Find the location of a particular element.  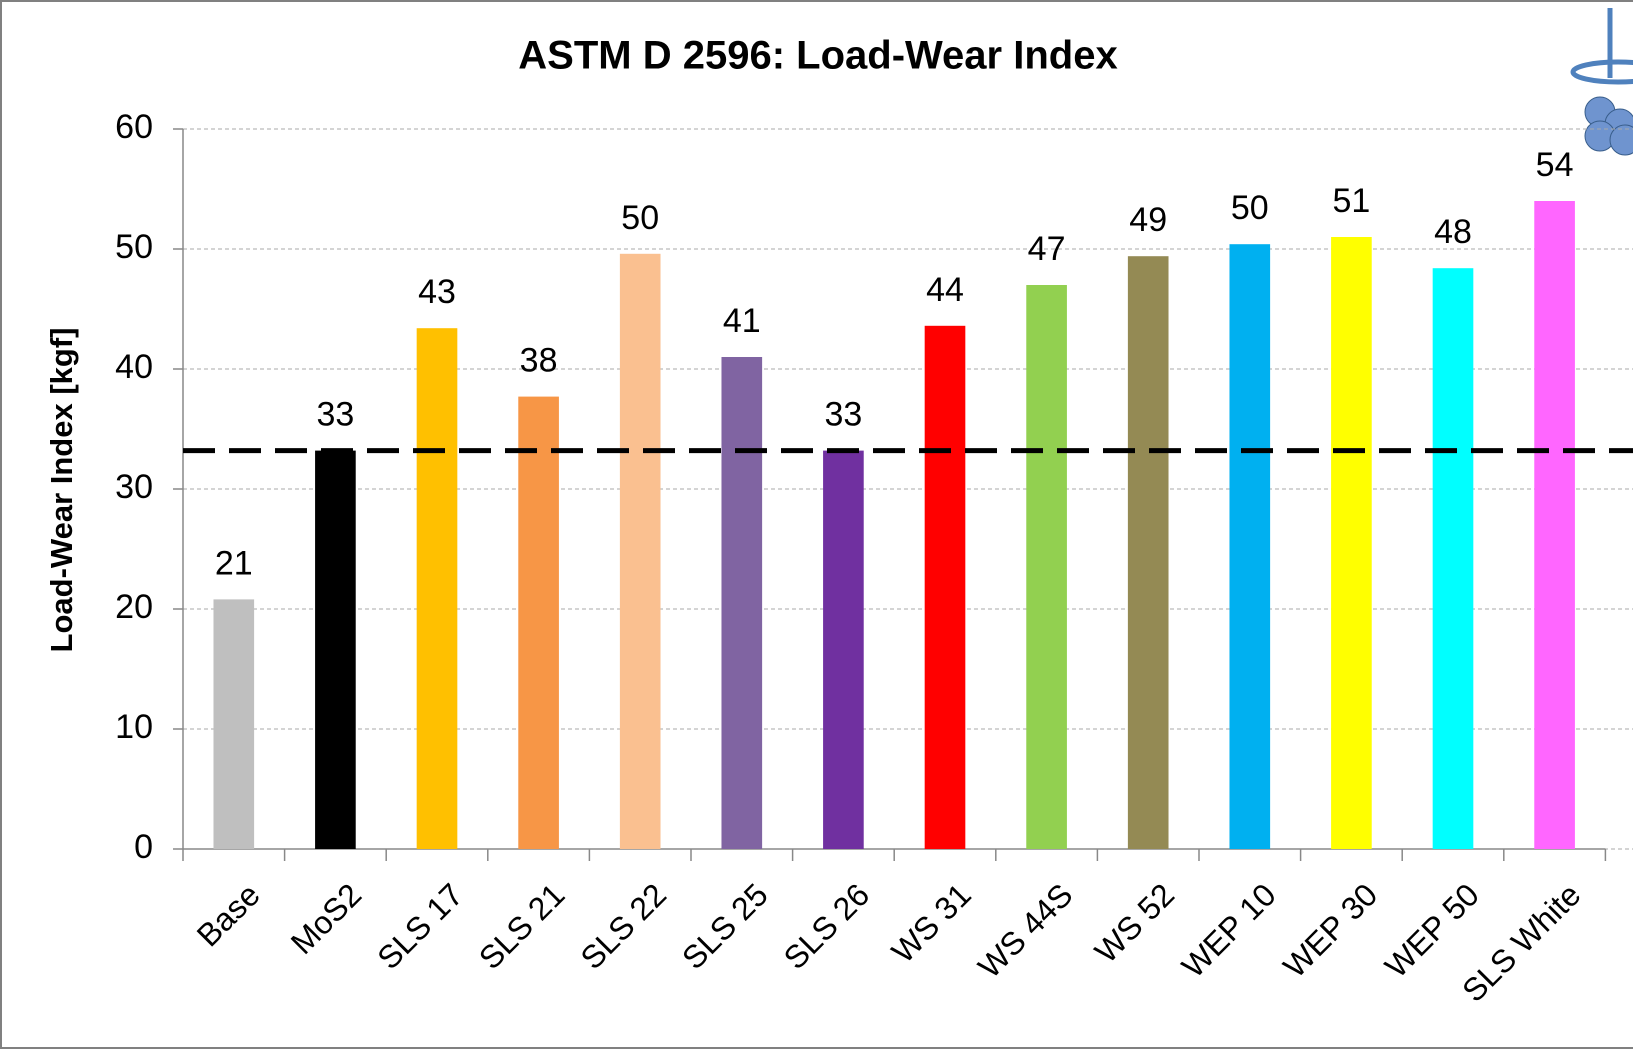

y-axis-title: Load-Wear Index [kgf] is located at coordinates (61, 490).